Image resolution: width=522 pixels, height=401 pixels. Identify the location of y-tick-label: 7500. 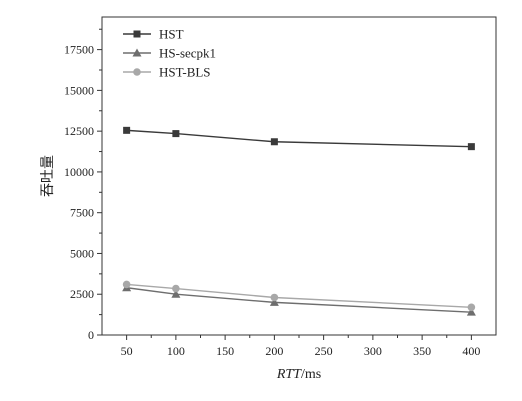
(82, 213).